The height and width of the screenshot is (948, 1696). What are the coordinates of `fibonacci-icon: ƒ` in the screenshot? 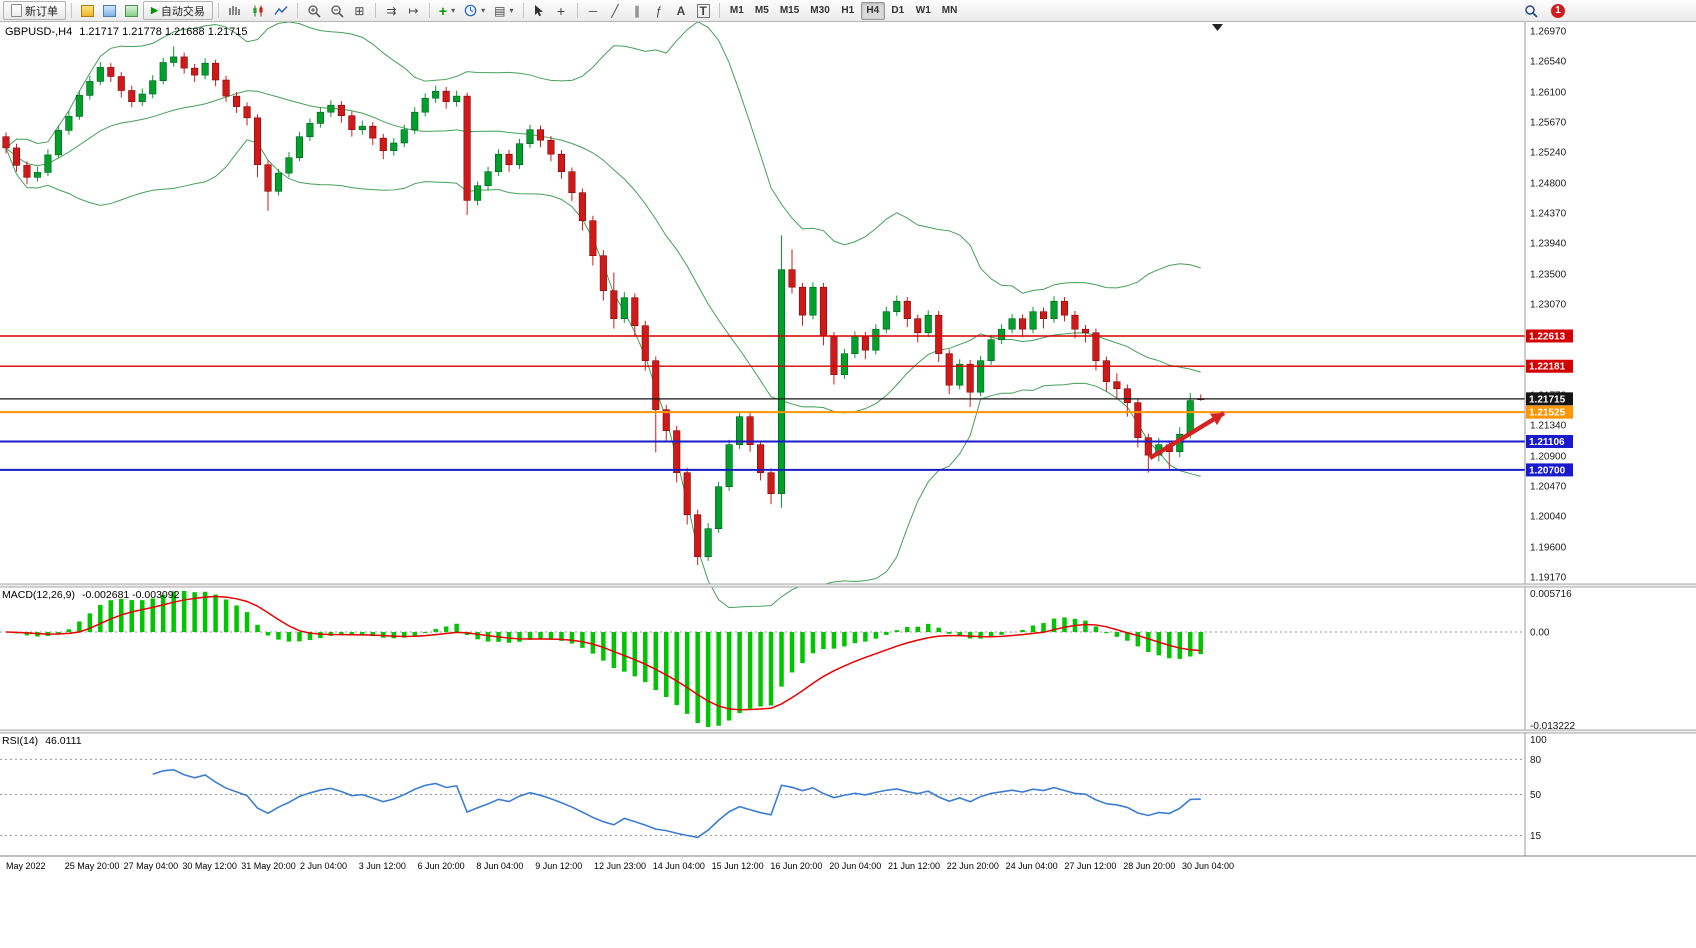 It's located at (659, 10).